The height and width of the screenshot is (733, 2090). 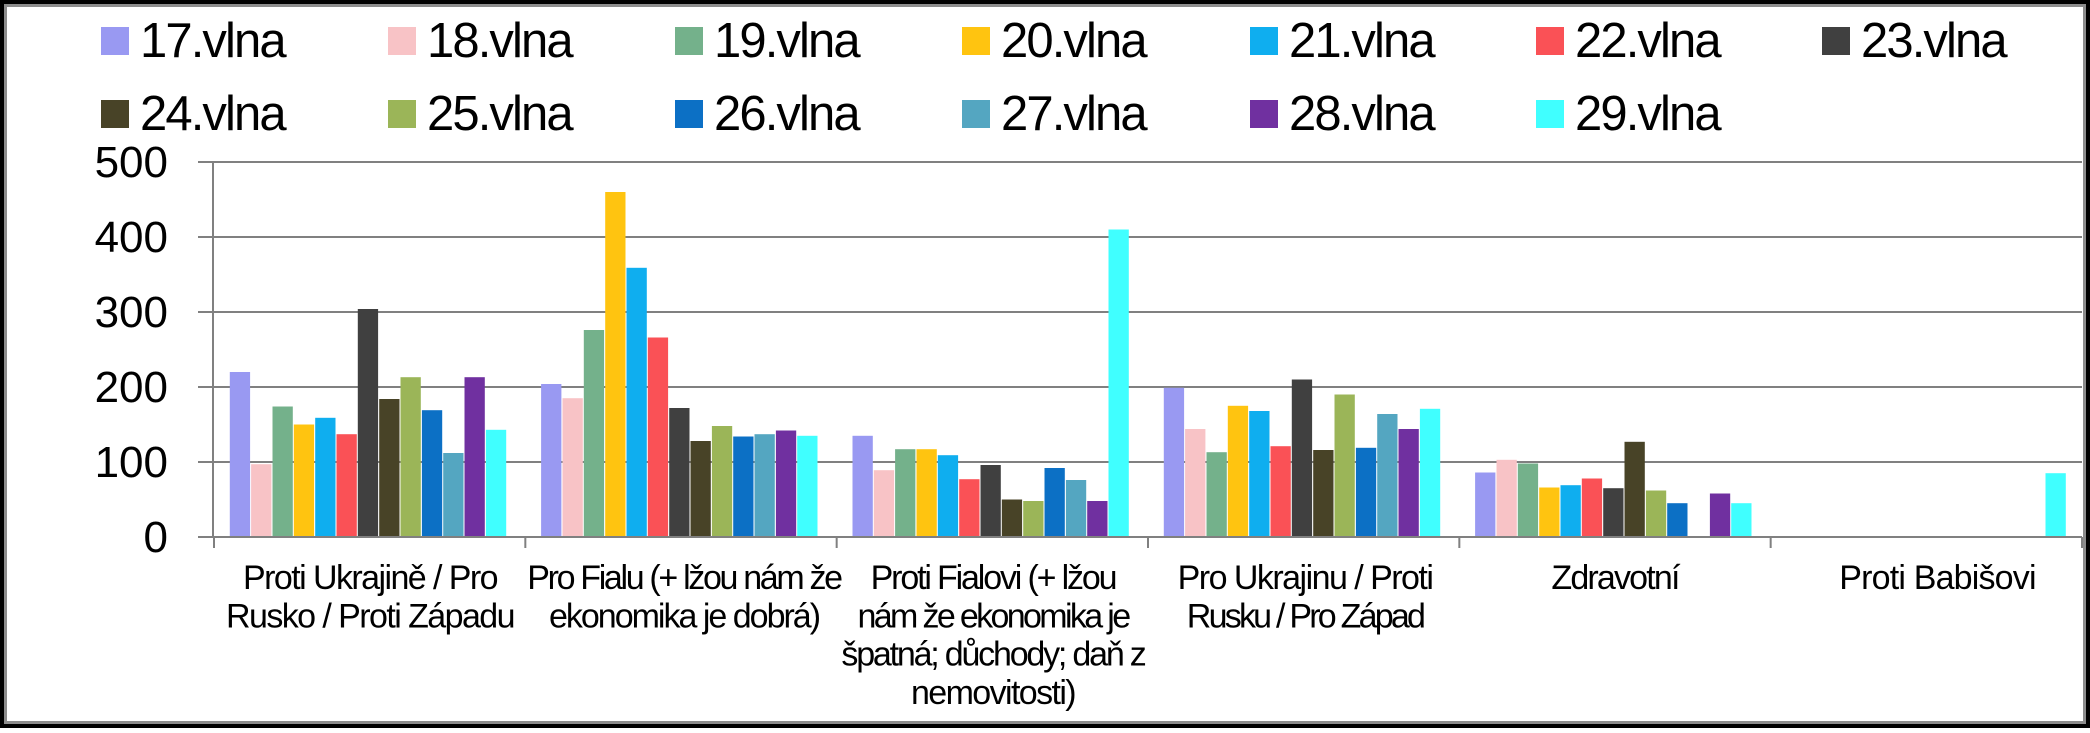 I want to click on svg-text: 23.vlna, so click(x=1934, y=41).